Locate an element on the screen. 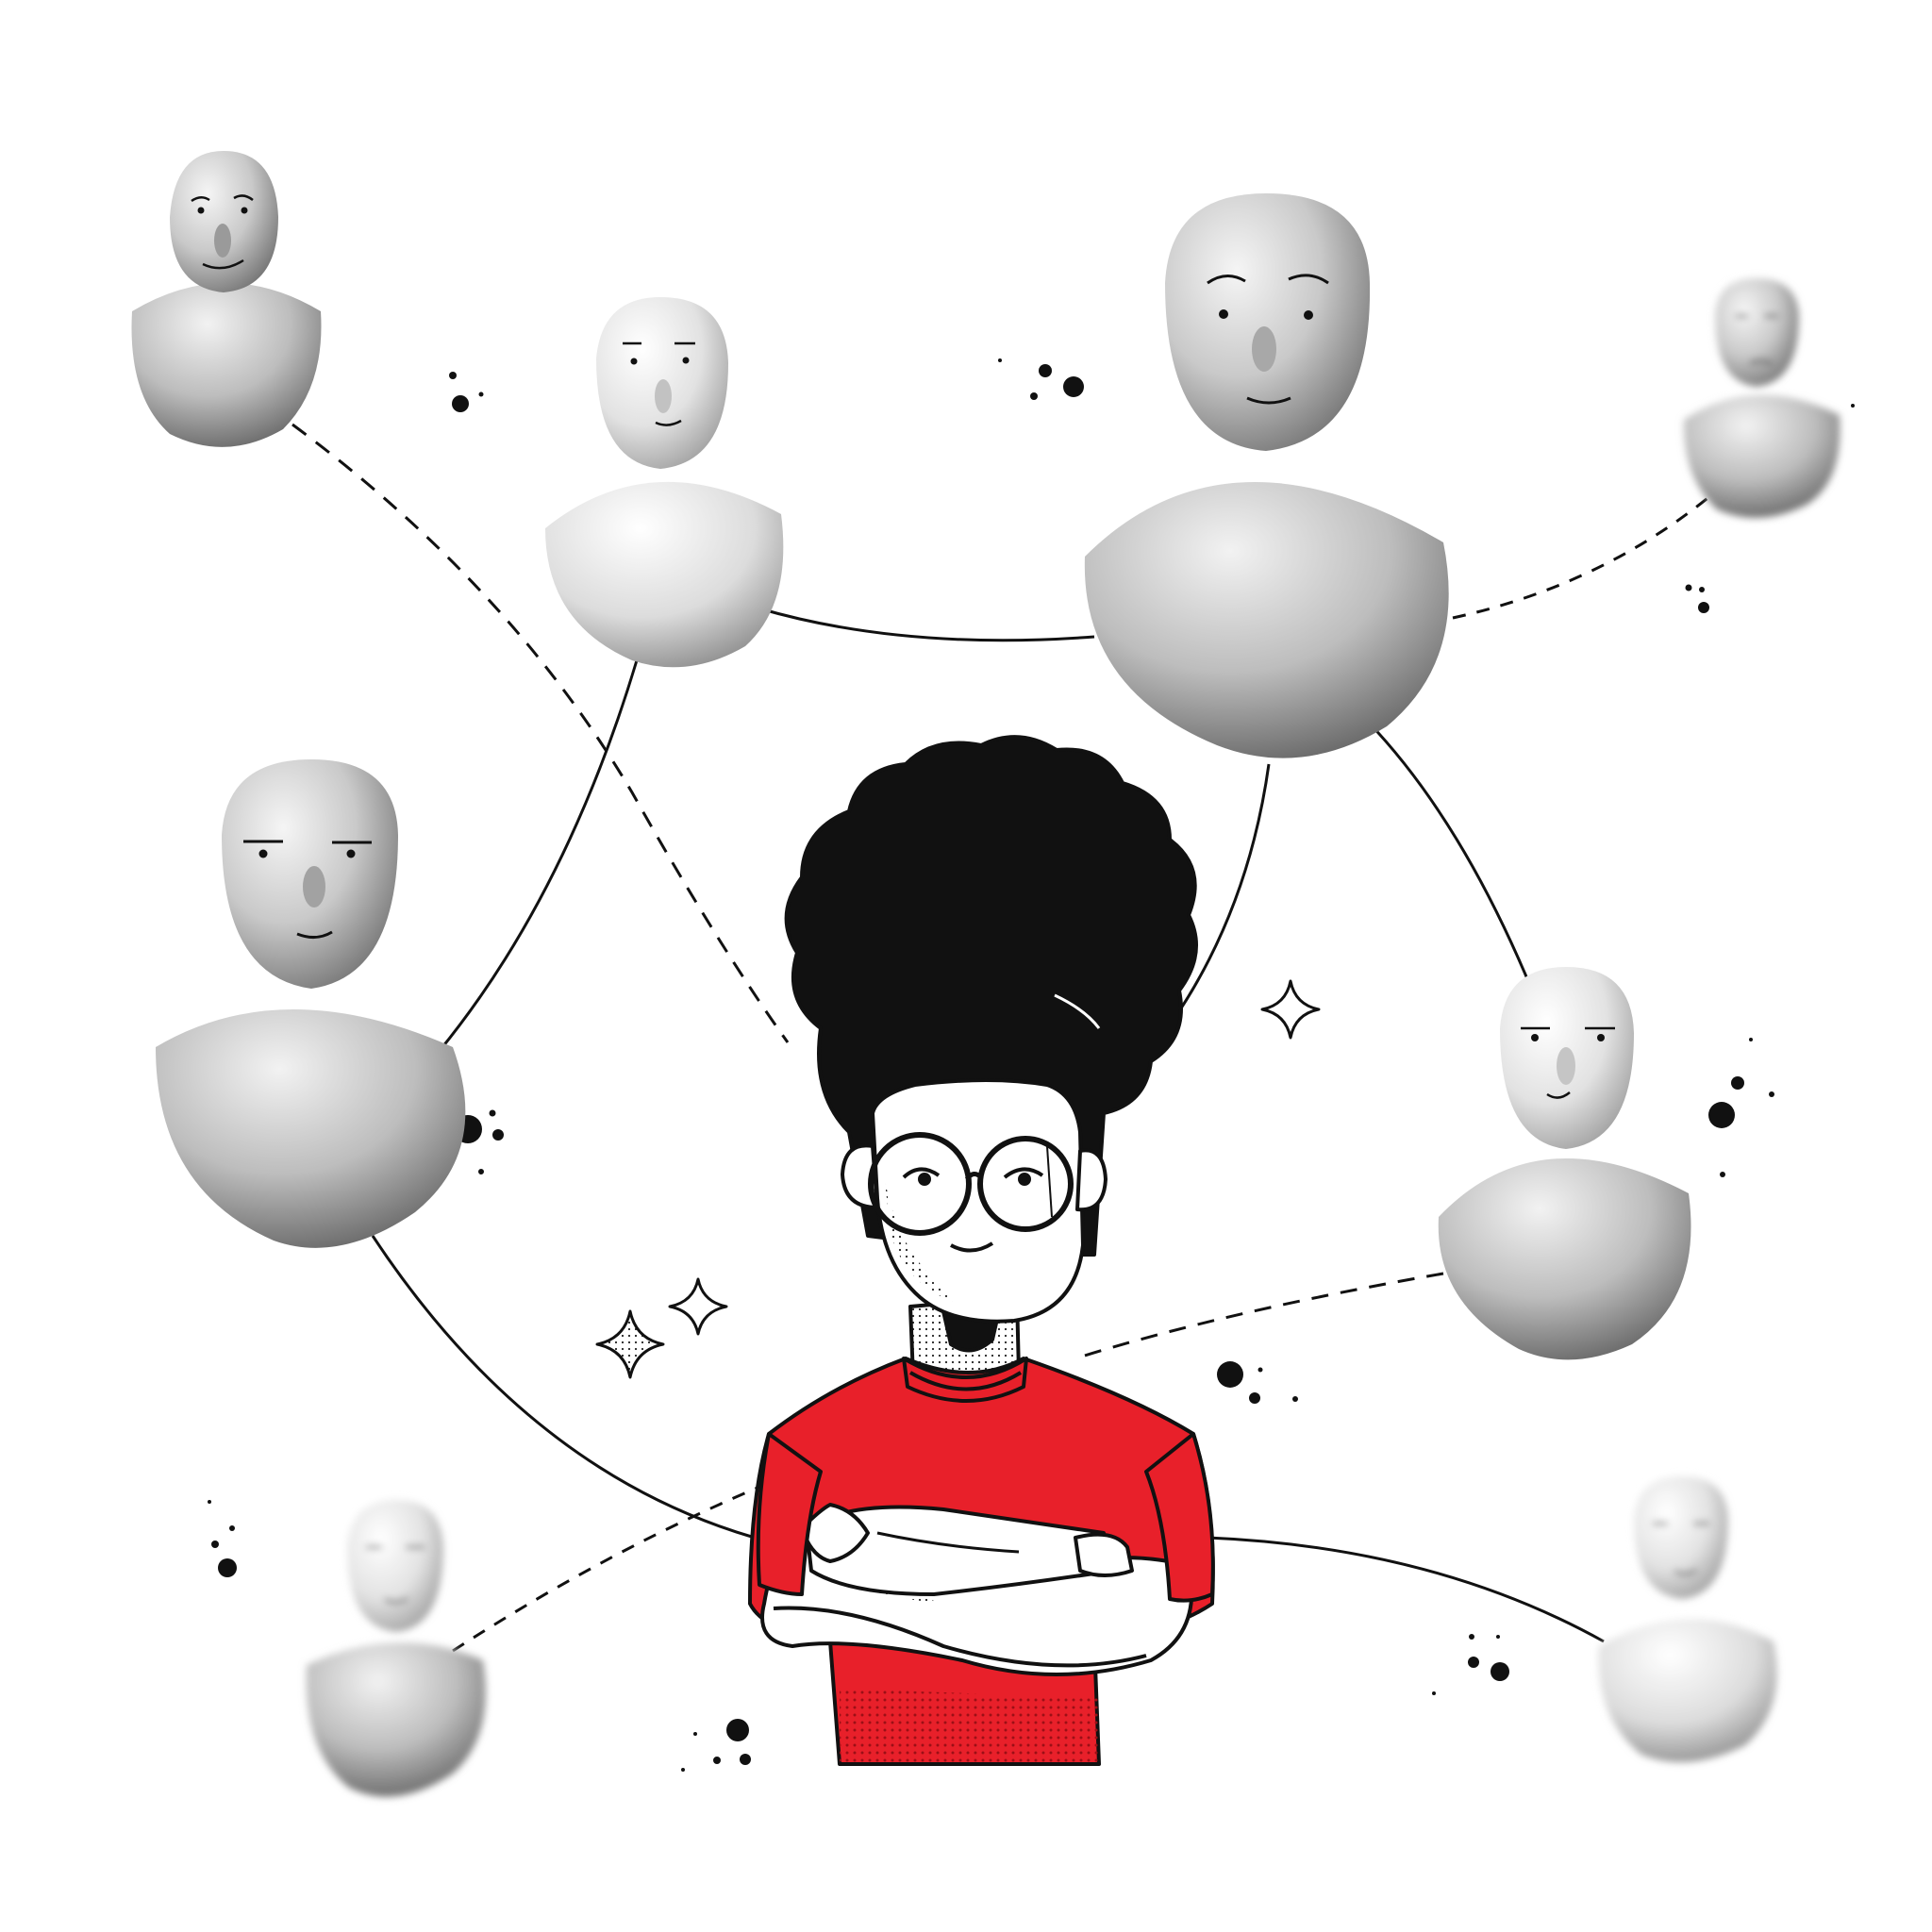 The width and height of the screenshot is (1932, 1932). left-sleeve is located at coordinates (790, 1514).